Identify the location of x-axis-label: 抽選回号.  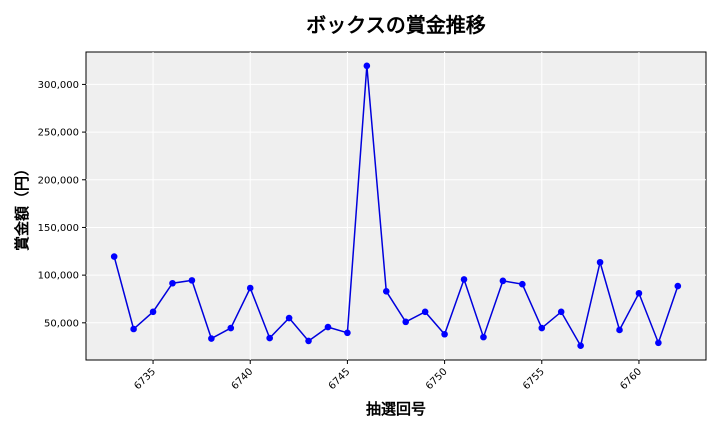
(396, 409).